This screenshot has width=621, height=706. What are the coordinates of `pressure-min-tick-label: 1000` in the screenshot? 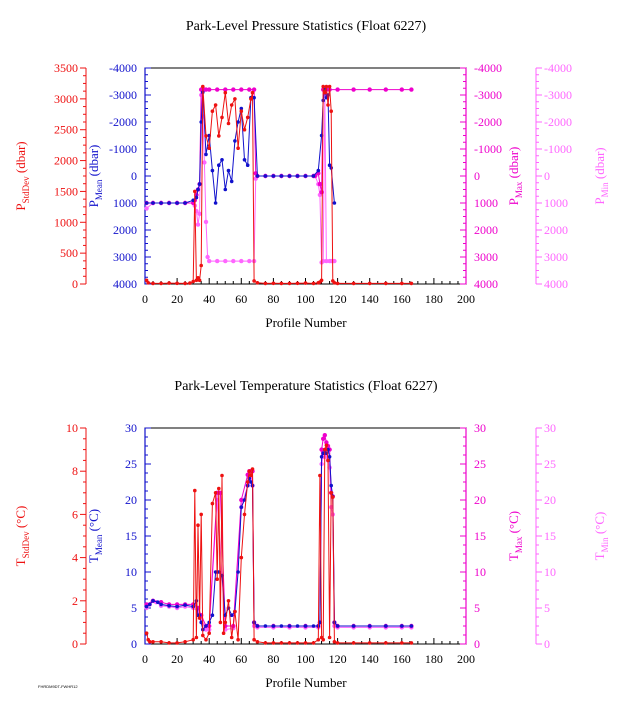 It's located at (556, 203).